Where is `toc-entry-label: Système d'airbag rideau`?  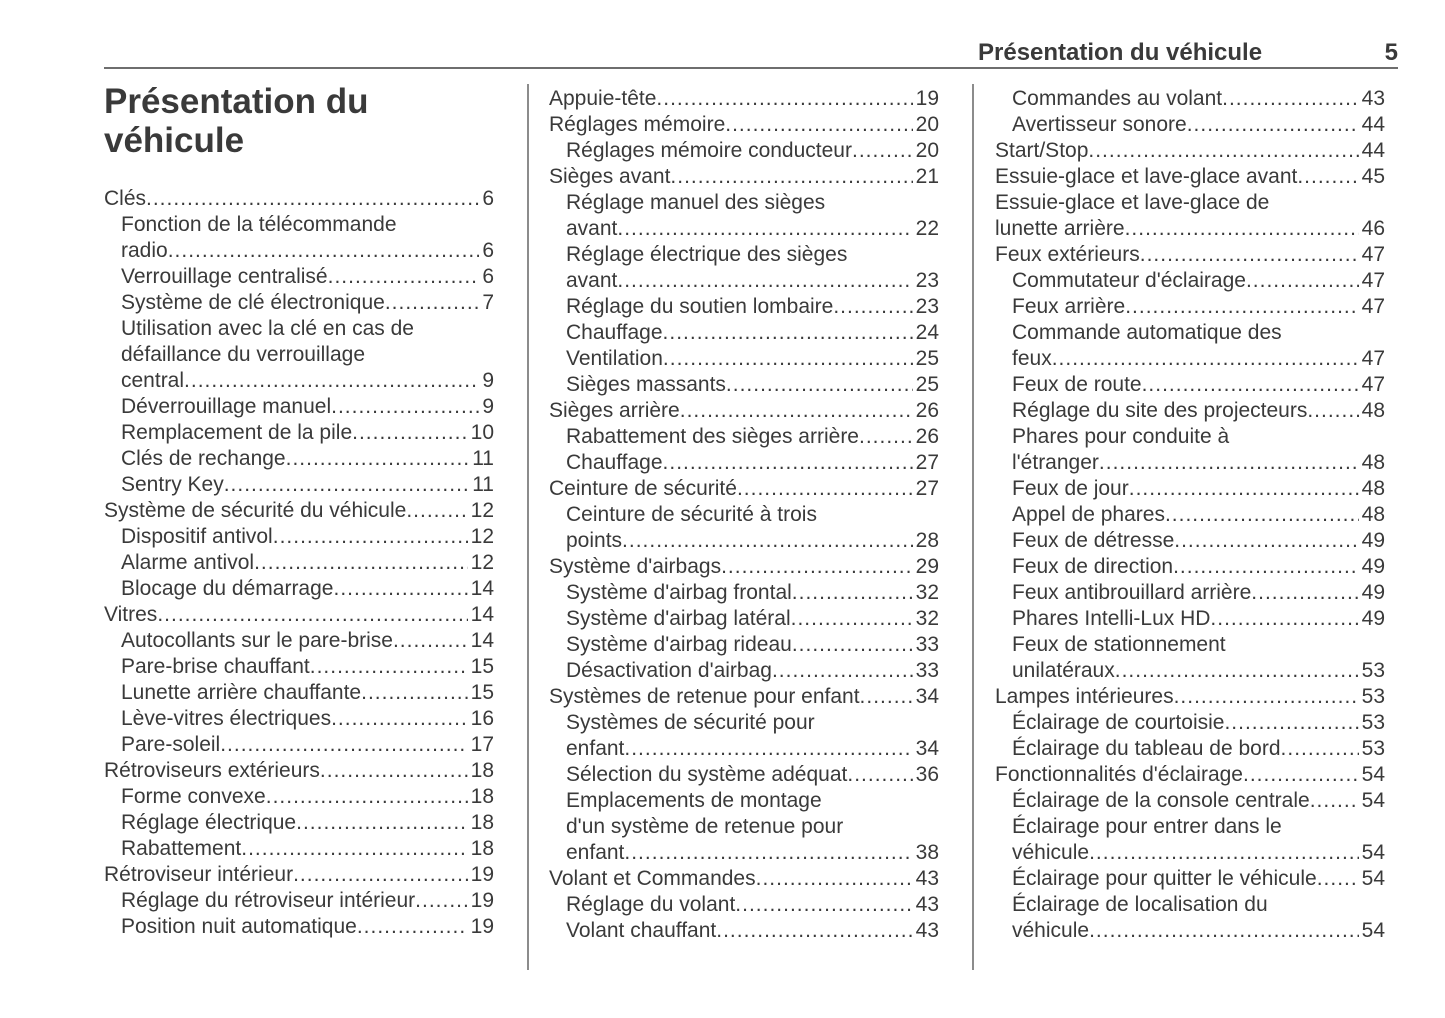 toc-entry-label: Système d'airbag rideau is located at coordinates (679, 644).